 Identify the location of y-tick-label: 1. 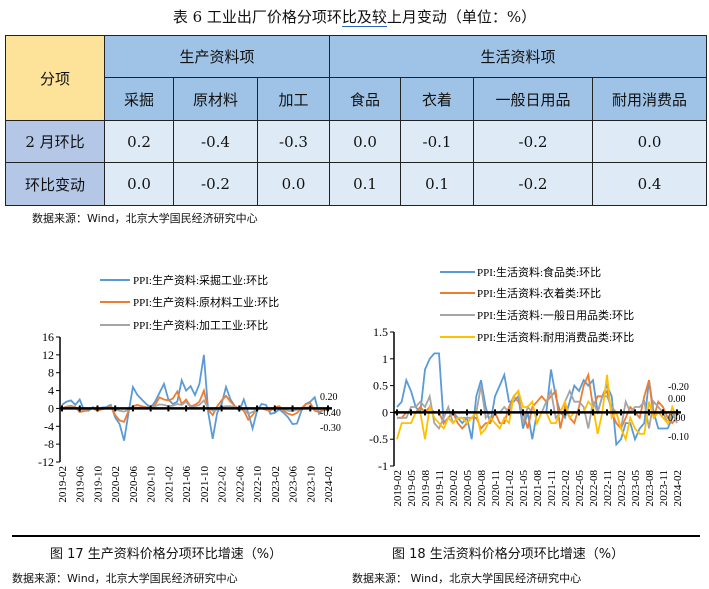
(385, 359).